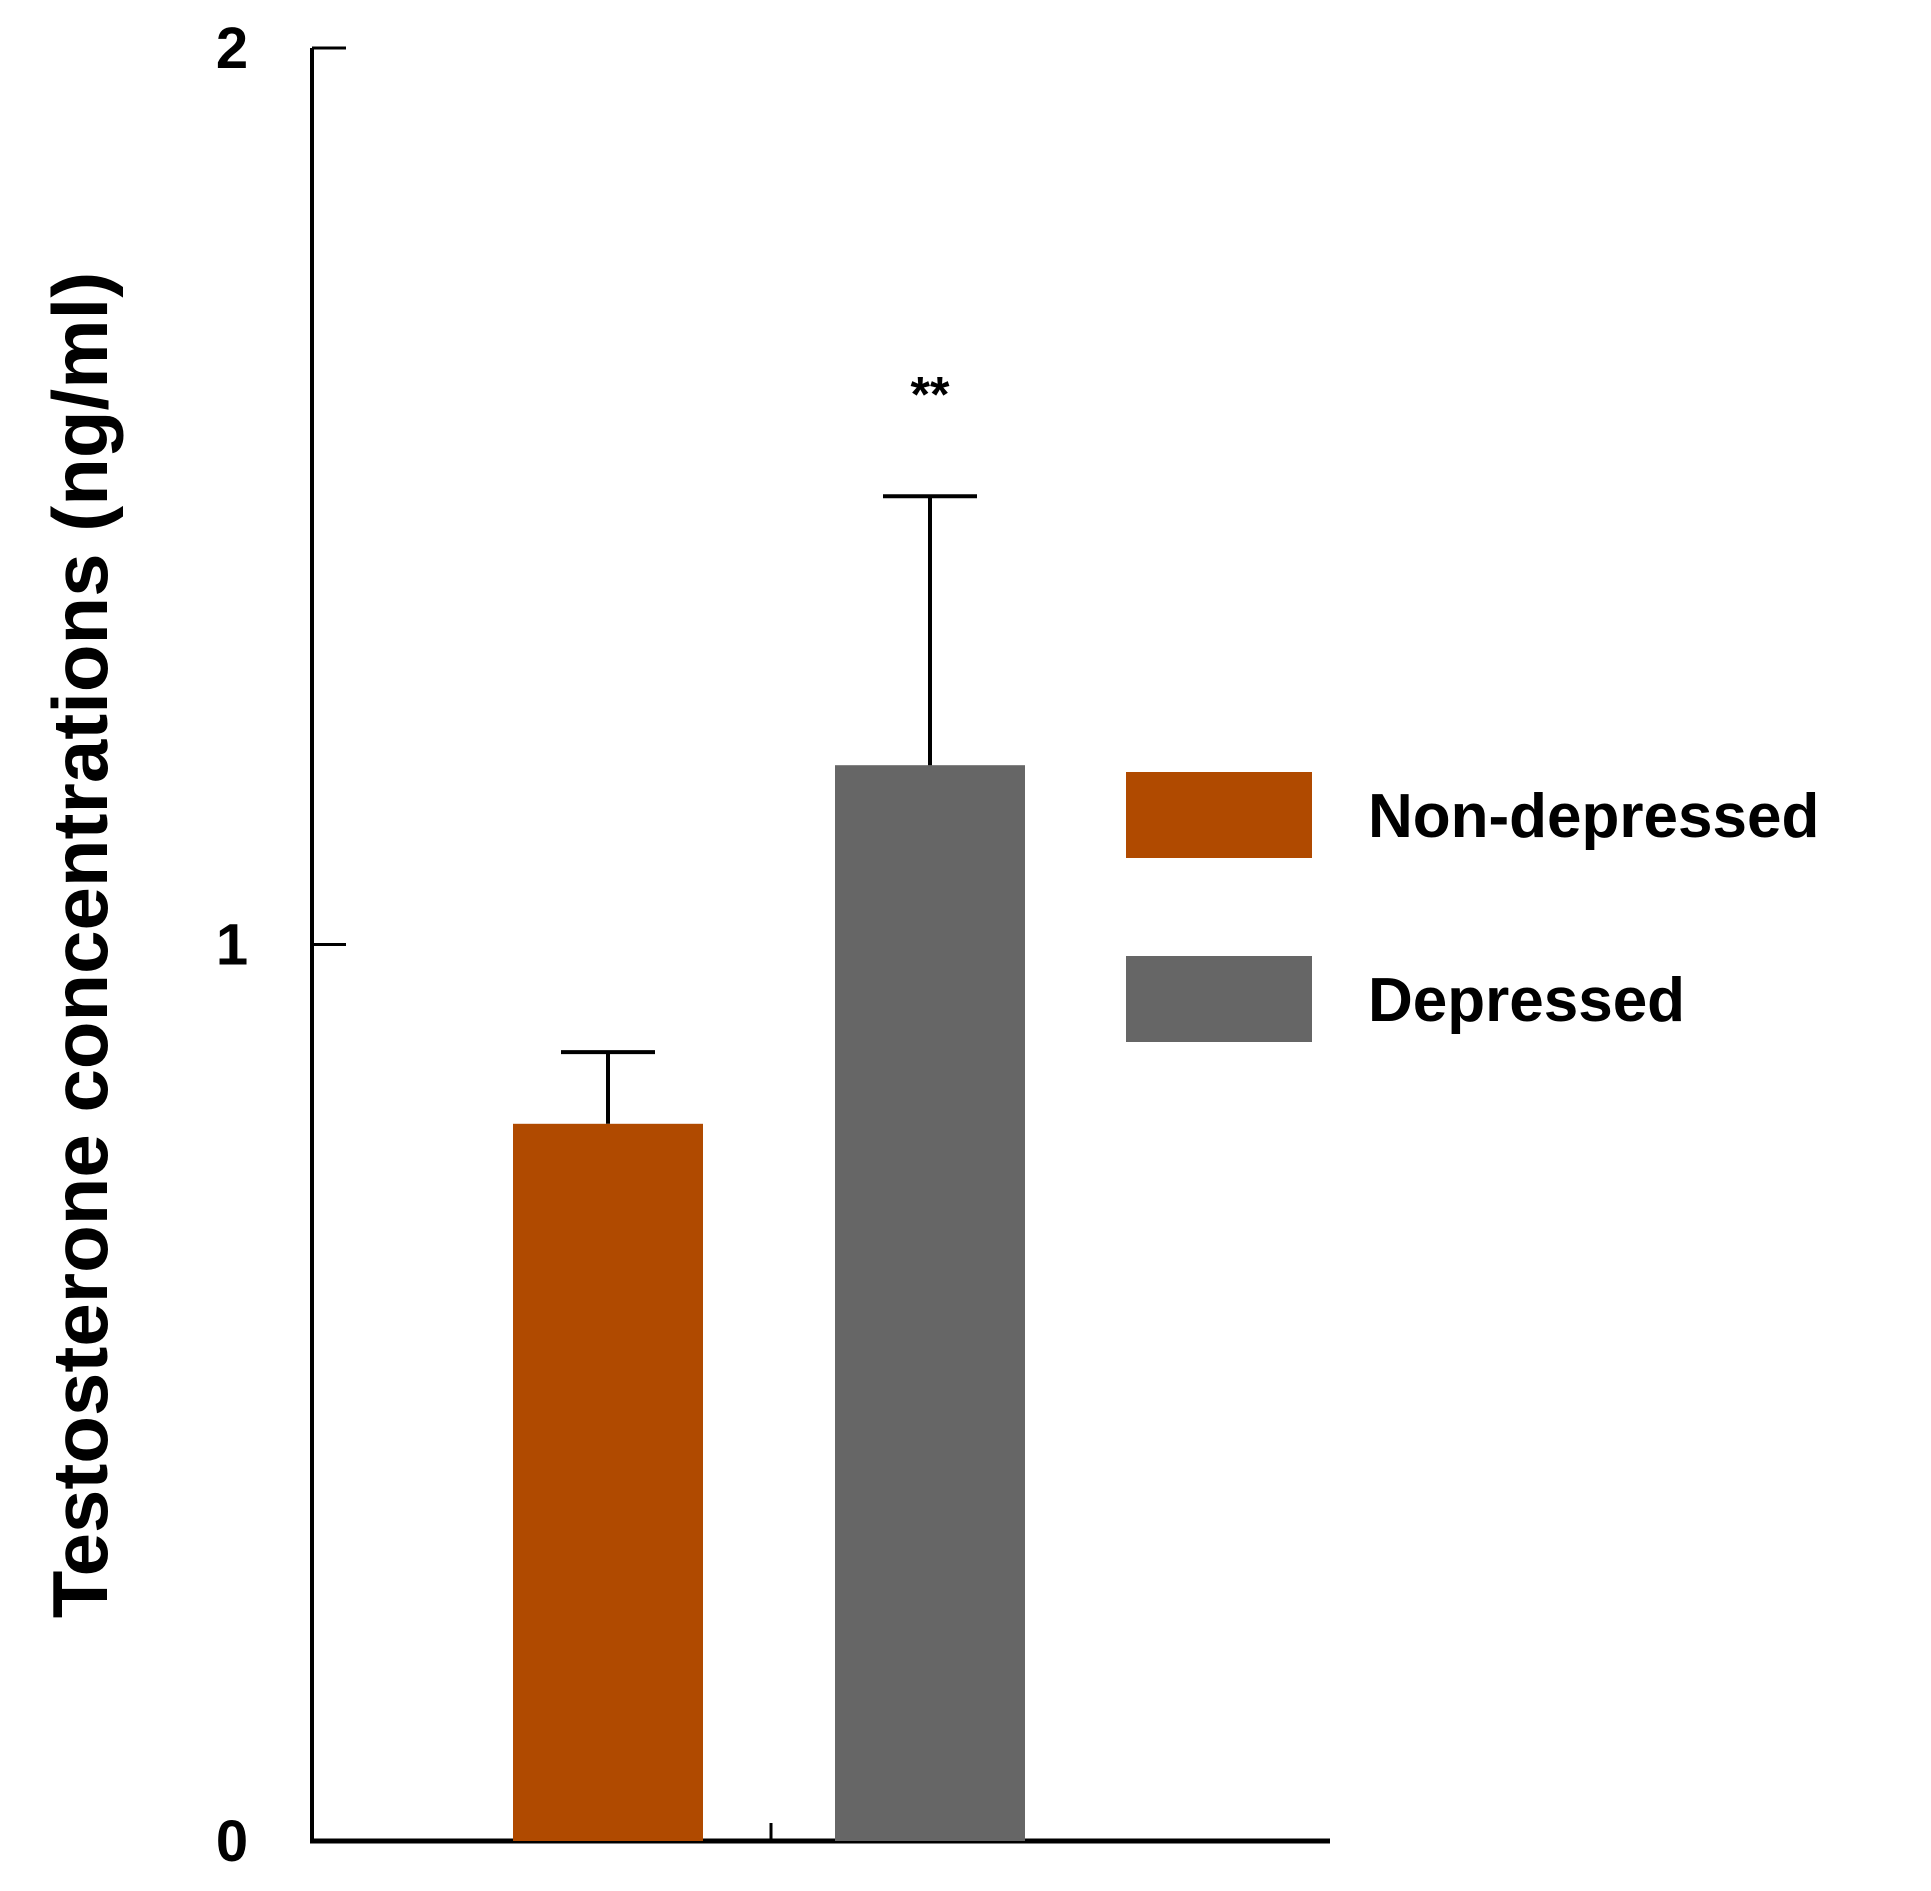 The image size is (1931, 1891). What do you see at coordinates (608, 1482) in the screenshot?
I see `bar-non-depressed` at bounding box center [608, 1482].